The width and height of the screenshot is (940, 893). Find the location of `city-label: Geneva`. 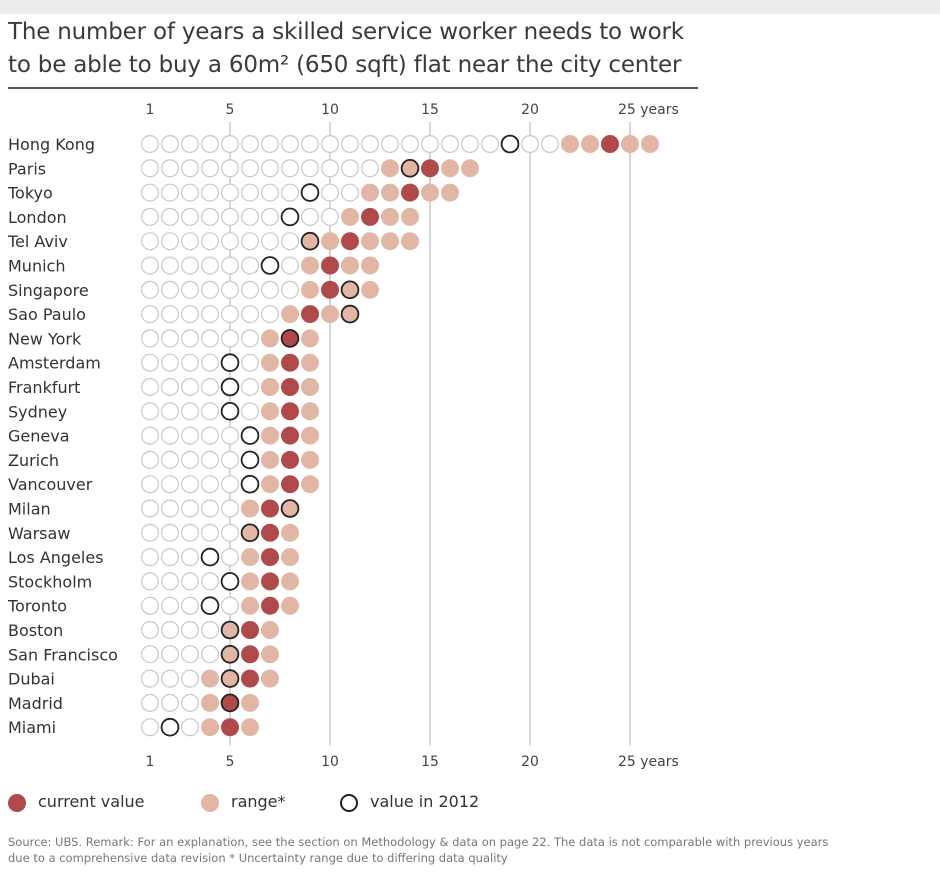

city-label: Geneva is located at coordinates (39, 436).